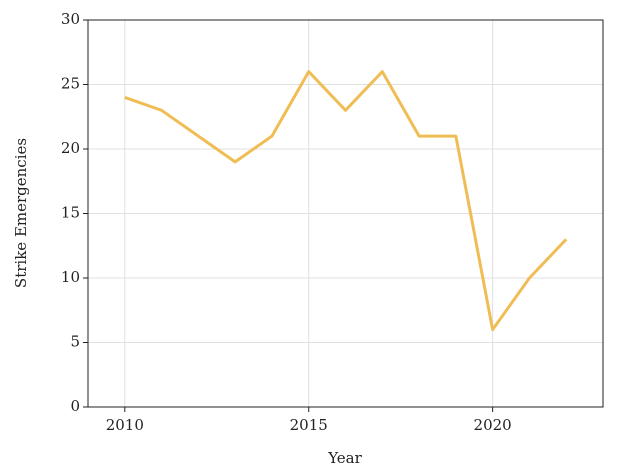 This screenshot has height=472, width=617. I want to click on y-tick-label: 10, so click(70, 277).